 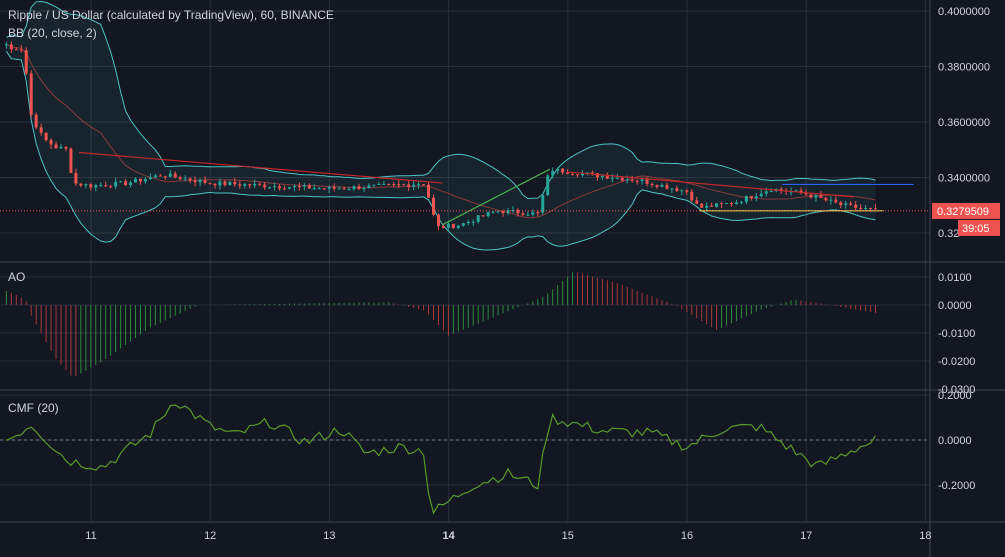 What do you see at coordinates (979, 227) in the screenshot?
I see `countdown-label-bg` at bounding box center [979, 227].